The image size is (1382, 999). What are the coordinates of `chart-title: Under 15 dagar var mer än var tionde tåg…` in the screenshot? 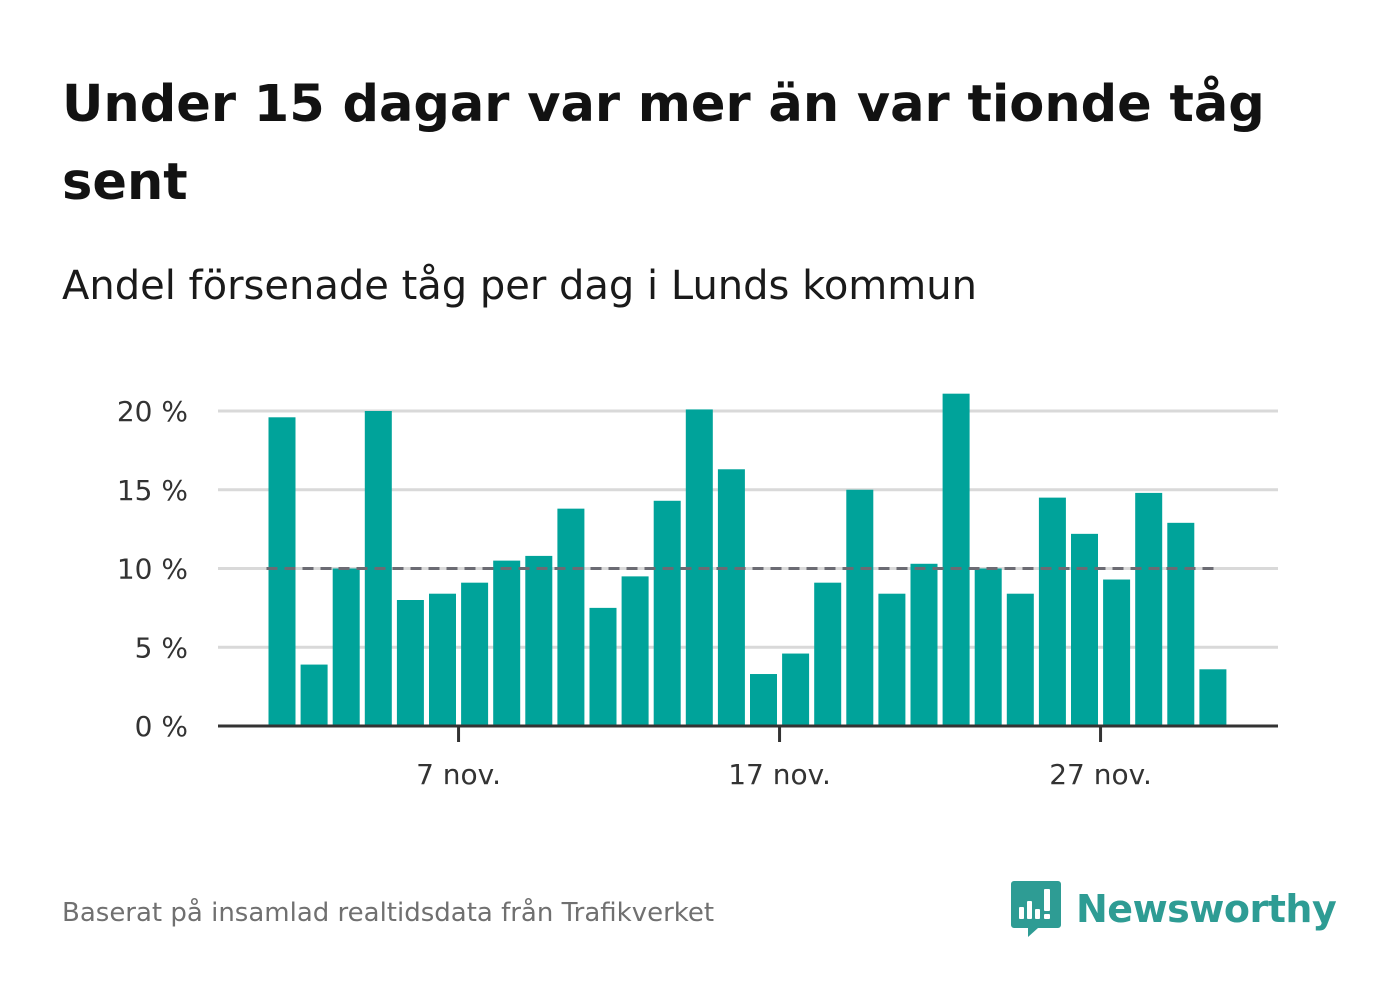 It's located at (663, 143).